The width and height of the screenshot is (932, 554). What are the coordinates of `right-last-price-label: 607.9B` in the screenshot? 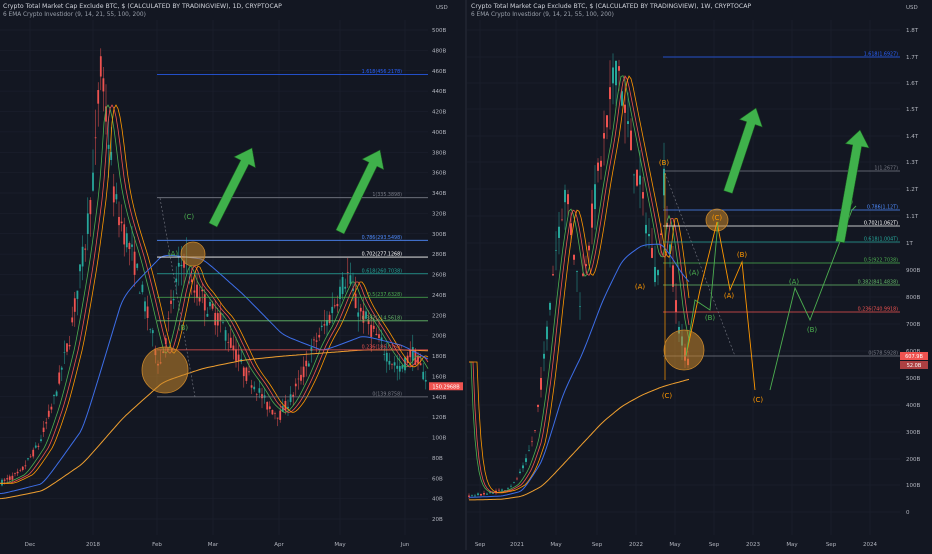 It's located at (914, 357).